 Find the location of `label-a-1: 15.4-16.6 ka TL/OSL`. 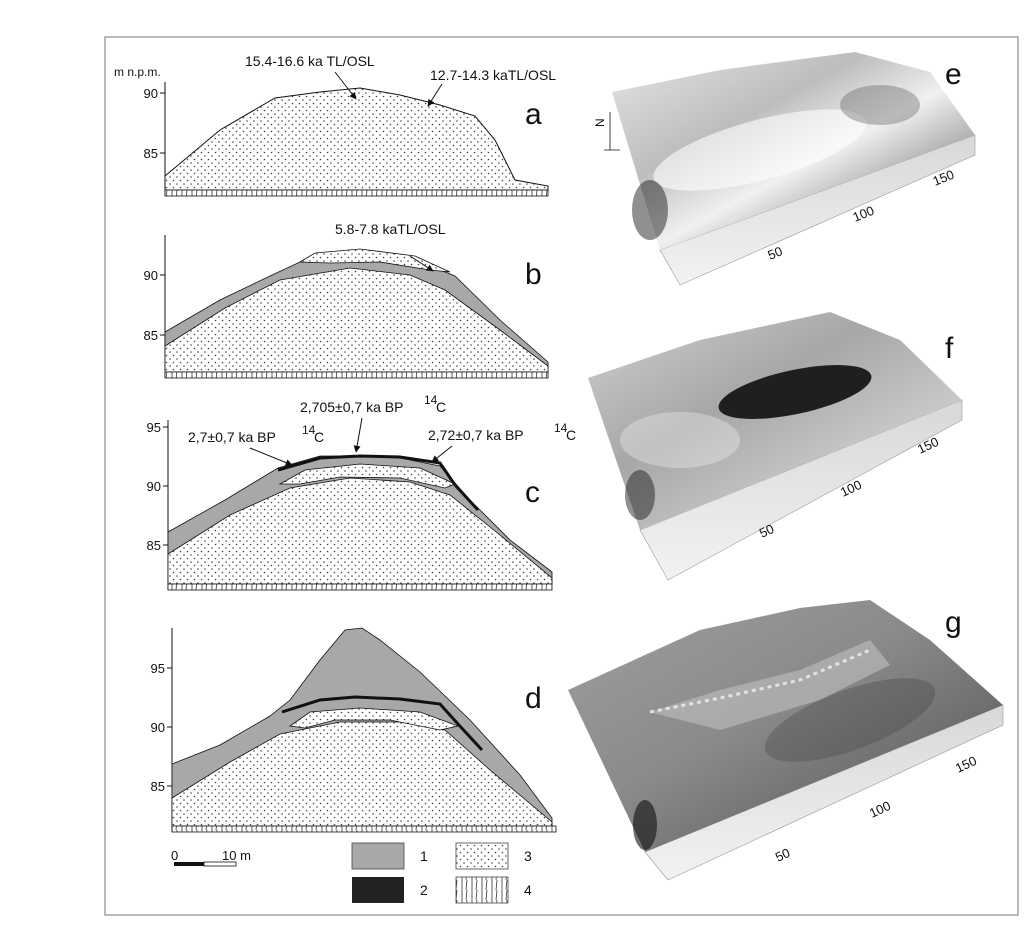

label-a-1: 15.4-16.6 ka TL/OSL is located at coordinates (310, 61).